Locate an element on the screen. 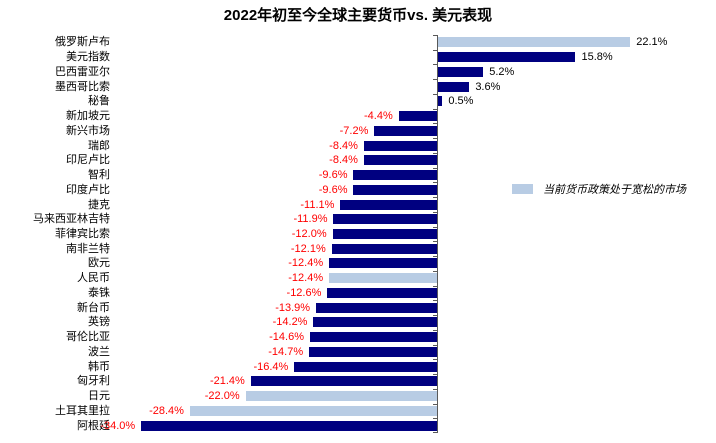 The height and width of the screenshot is (443, 716). category-label: 韩币 is located at coordinates (99, 366).